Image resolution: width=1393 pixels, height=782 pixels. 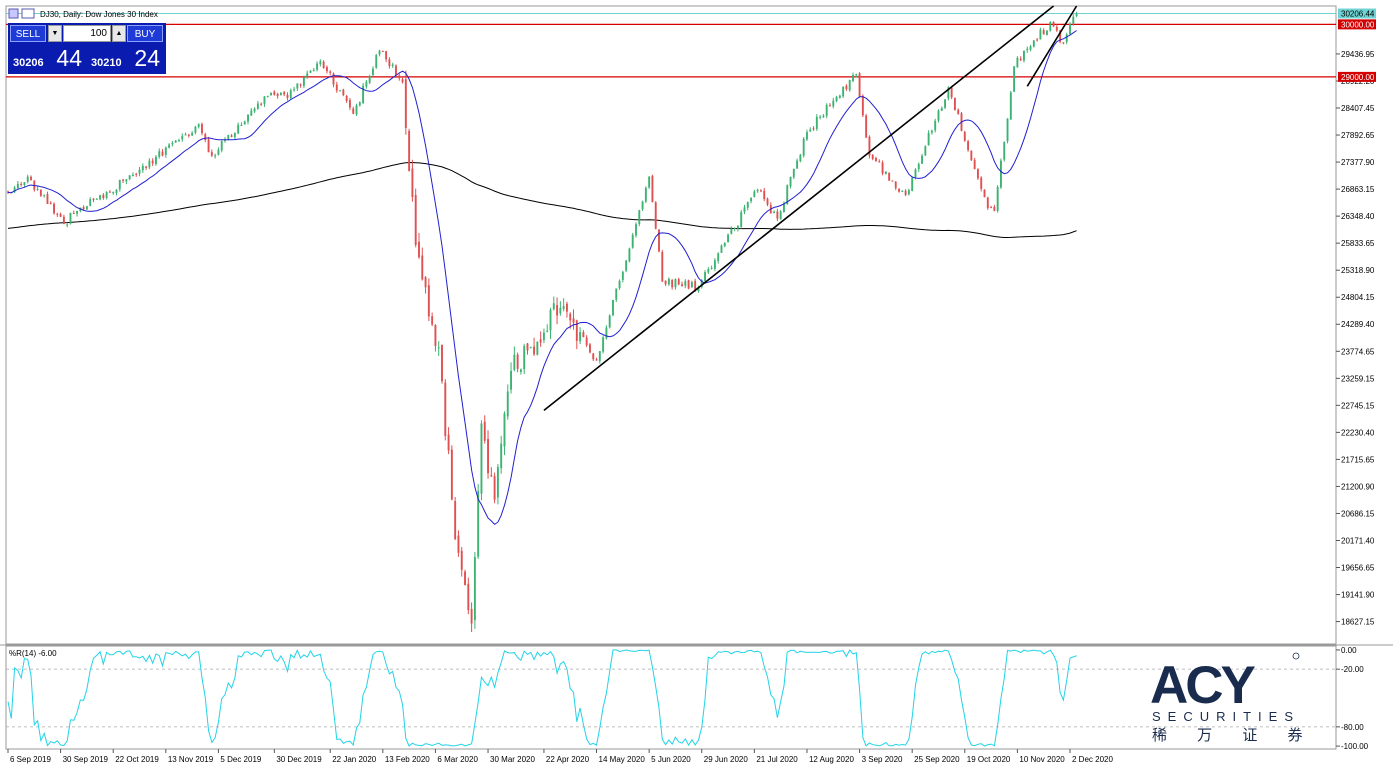 What do you see at coordinates (28, 13) in the screenshot?
I see `chart-type-icon` at bounding box center [28, 13].